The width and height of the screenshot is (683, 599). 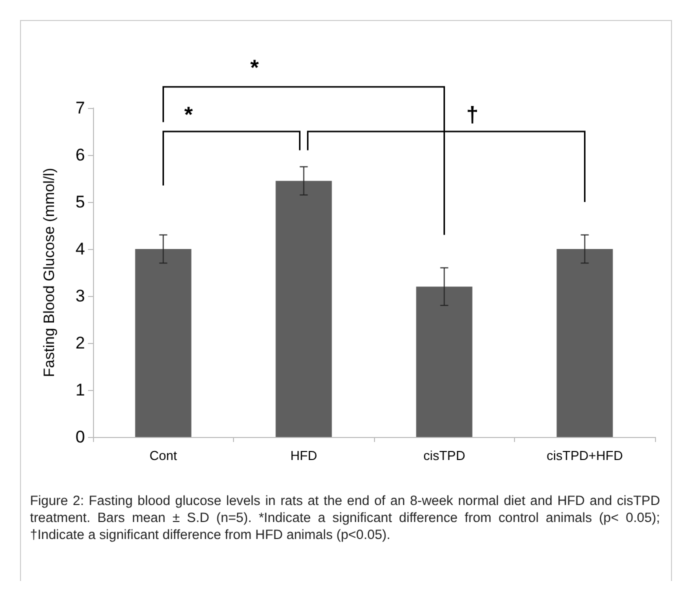 What do you see at coordinates (80, 390) in the screenshot?
I see `y-tick-label: 1` at bounding box center [80, 390].